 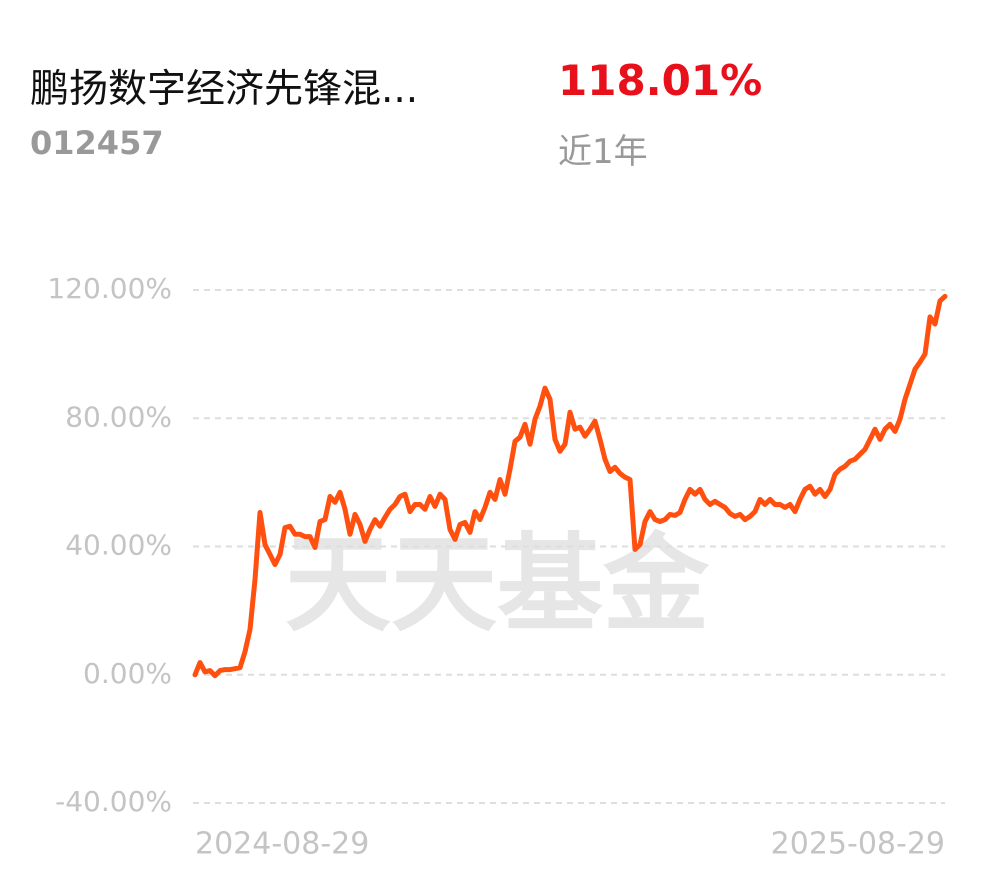 What do you see at coordinates (118, 545) in the screenshot?
I see `y-tick-label: 40.00%` at bounding box center [118, 545].